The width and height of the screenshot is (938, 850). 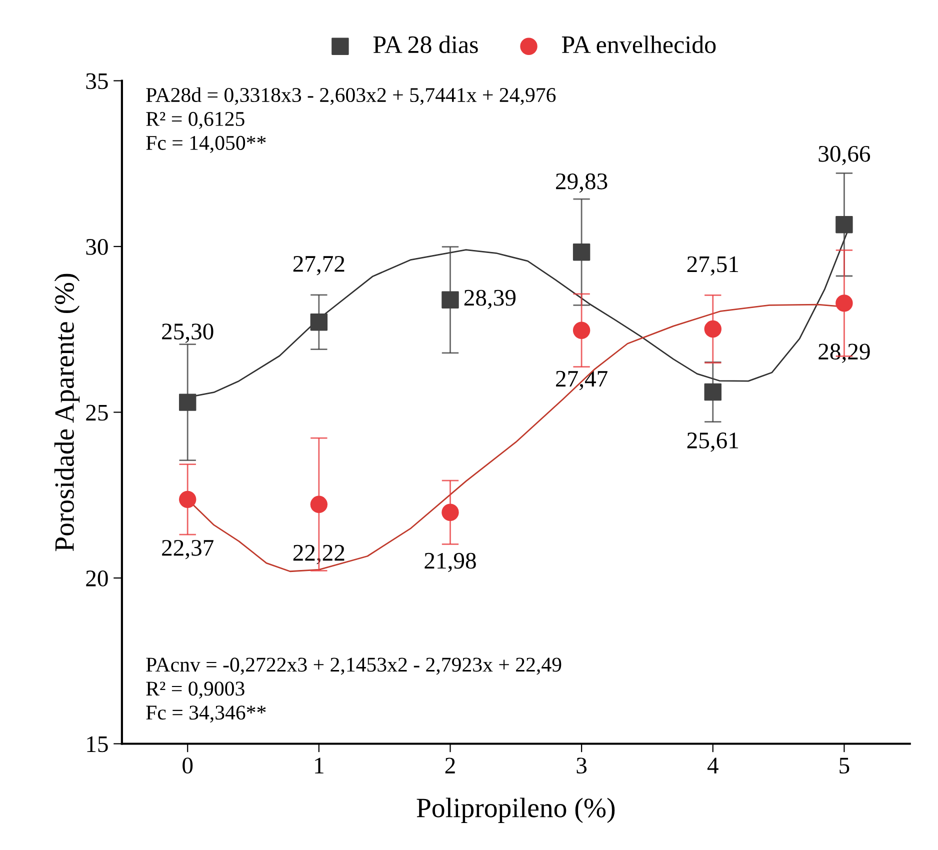 I want to click on annotation: PA28d = 0,3318x3 - 2,603x2 + 5,7441x + 24,976 R² = 0,6125 Fc = 14,050**, so click(x=351, y=120).